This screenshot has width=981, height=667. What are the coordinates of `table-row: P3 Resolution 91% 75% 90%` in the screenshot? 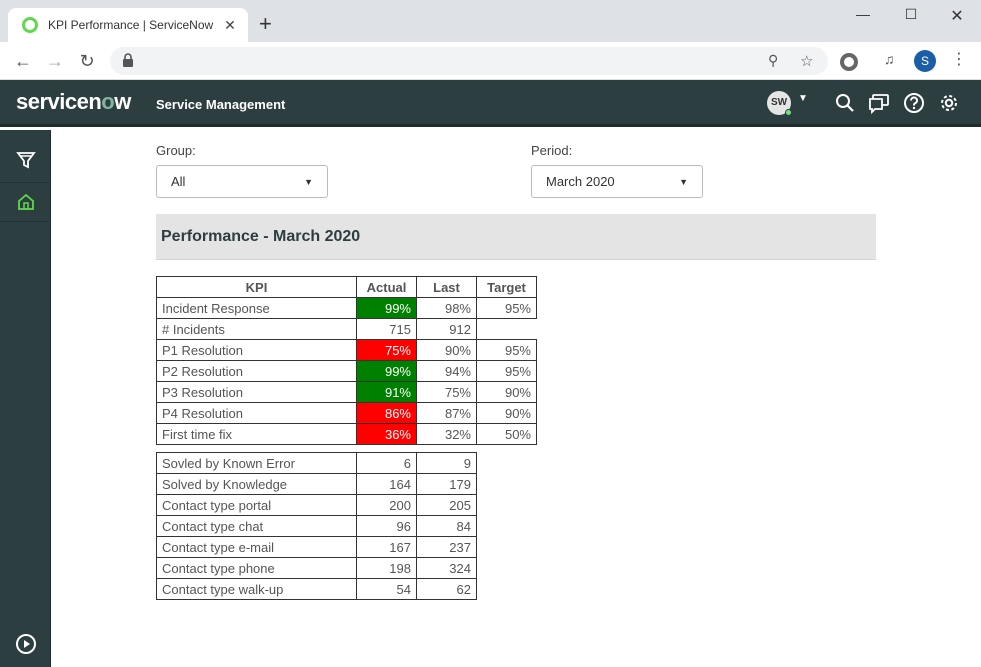 It's located at (346, 392).